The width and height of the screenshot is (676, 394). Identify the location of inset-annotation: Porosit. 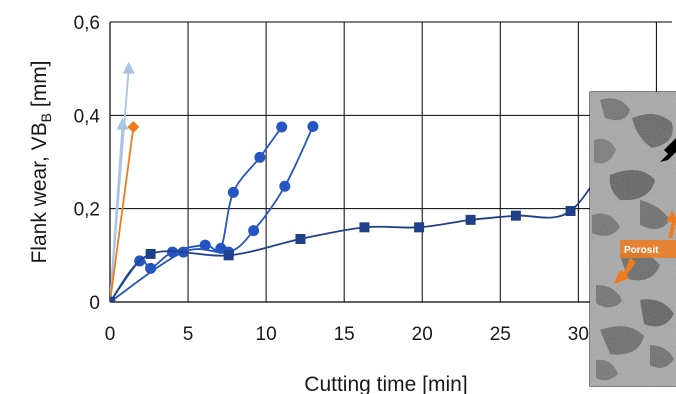
(641, 250).